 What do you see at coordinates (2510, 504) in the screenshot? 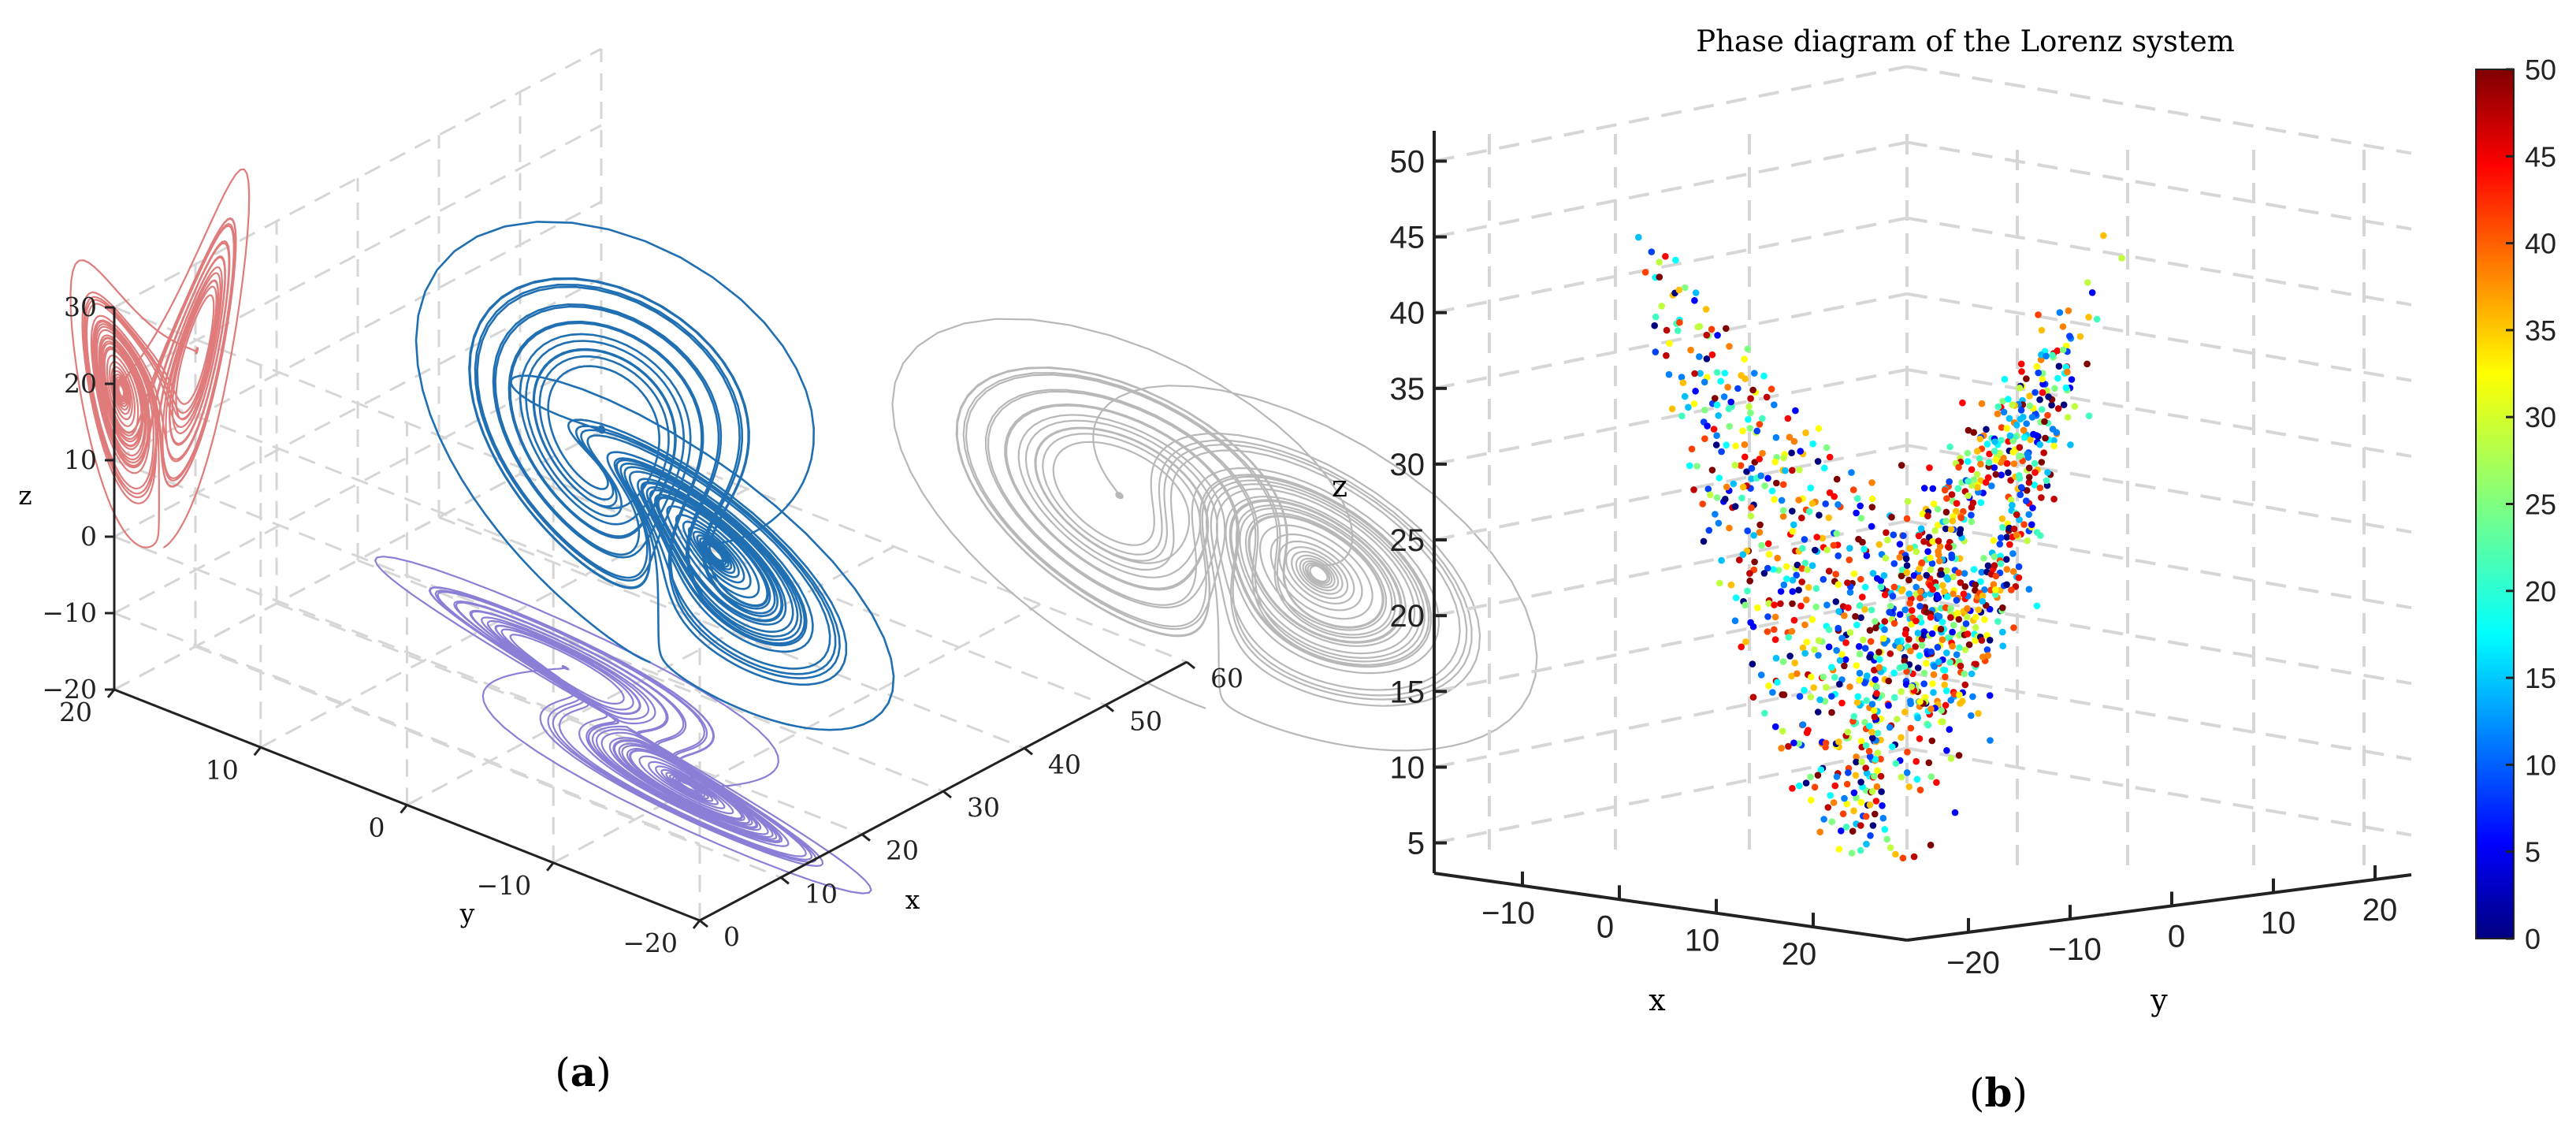
I see `colorbar-ticks` at bounding box center [2510, 504].